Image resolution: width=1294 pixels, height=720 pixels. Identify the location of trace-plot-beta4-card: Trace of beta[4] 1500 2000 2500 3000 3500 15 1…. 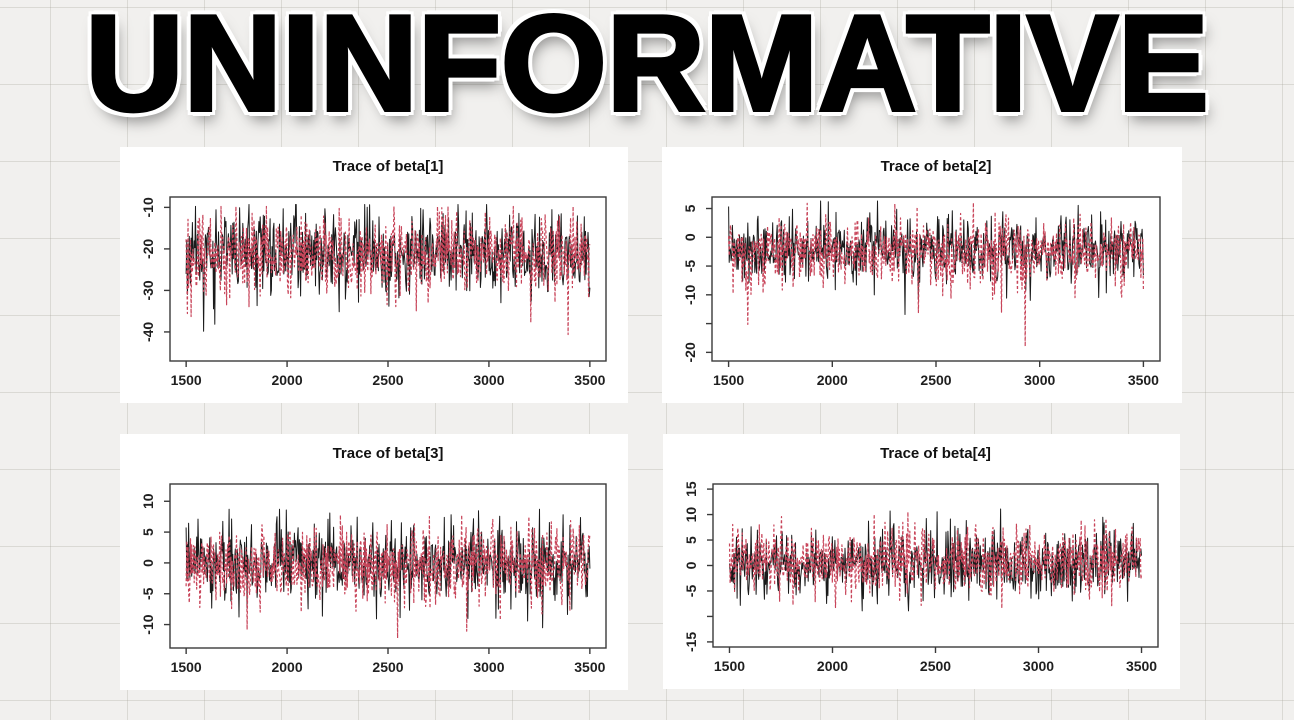
(921, 561).